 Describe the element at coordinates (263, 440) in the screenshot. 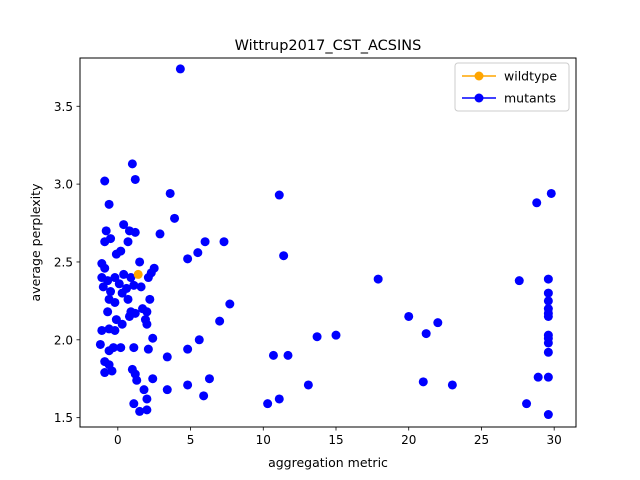

I see `x-tick-label: 10` at that location.